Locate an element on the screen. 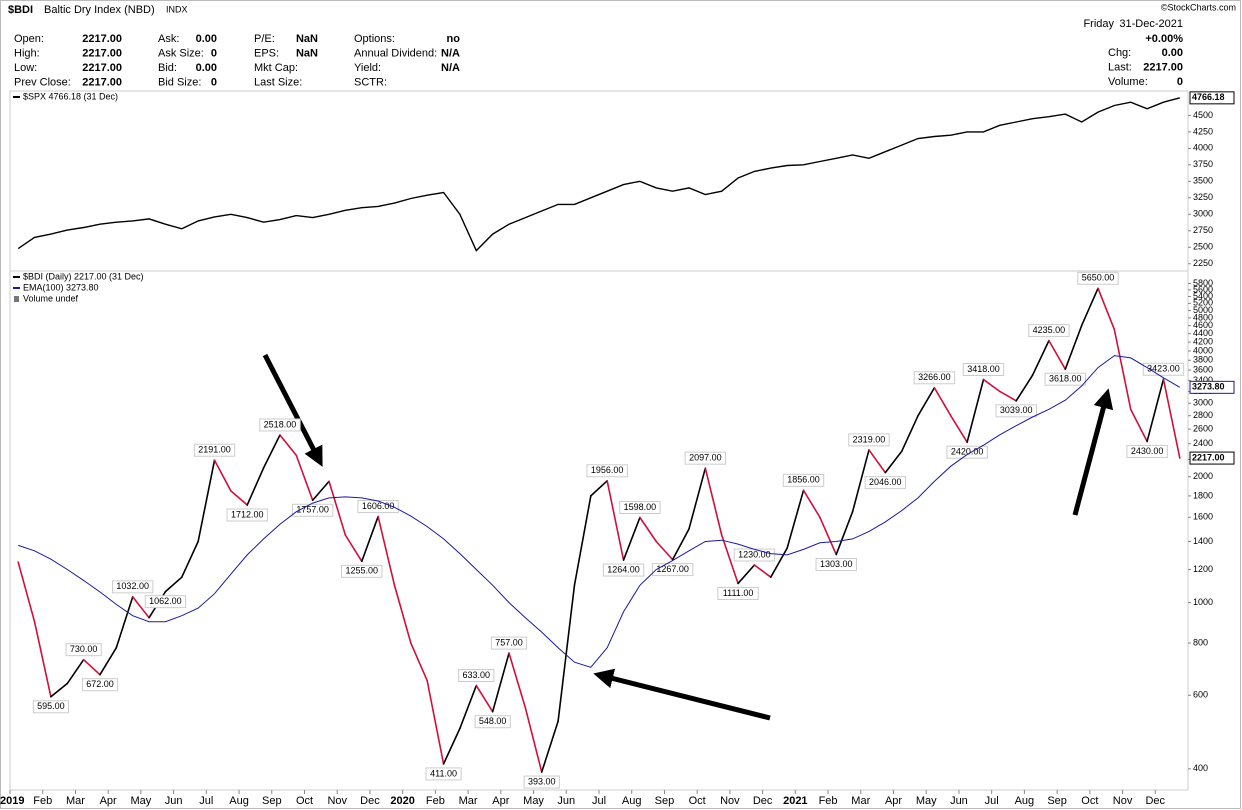 Image resolution: width=1242 pixels, height=810 pixels. x-tick-label: Aug is located at coordinates (1025, 801).